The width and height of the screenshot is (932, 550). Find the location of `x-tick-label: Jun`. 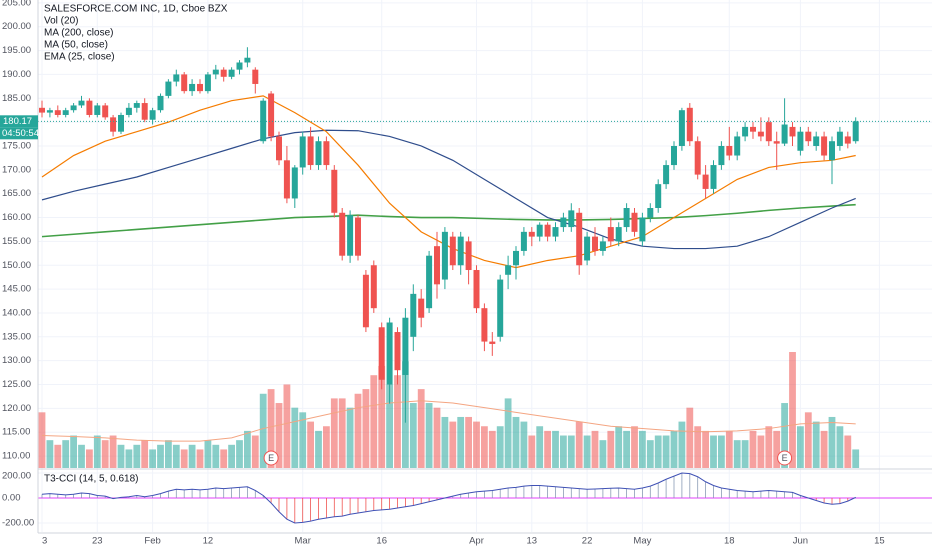

x-tick-label: Jun is located at coordinates (800, 541).